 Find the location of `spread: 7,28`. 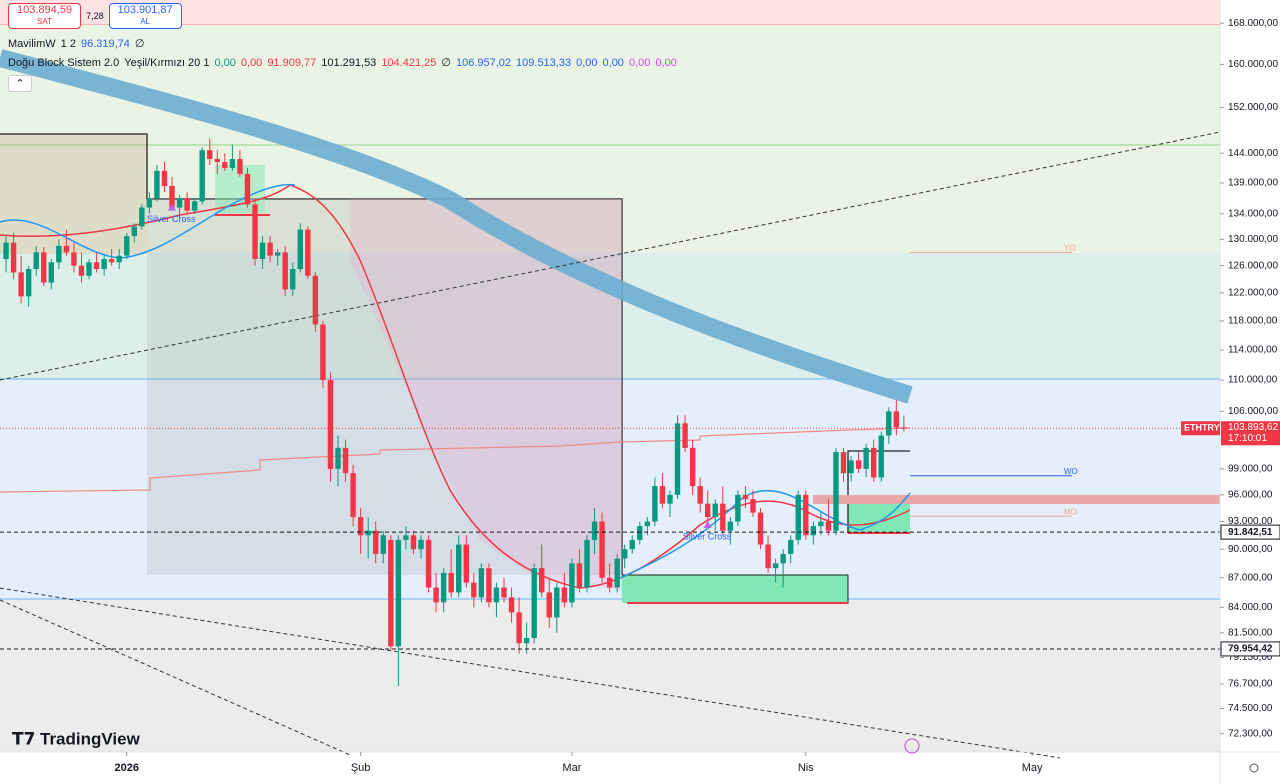

spread: 7,28 is located at coordinates (95, 16).